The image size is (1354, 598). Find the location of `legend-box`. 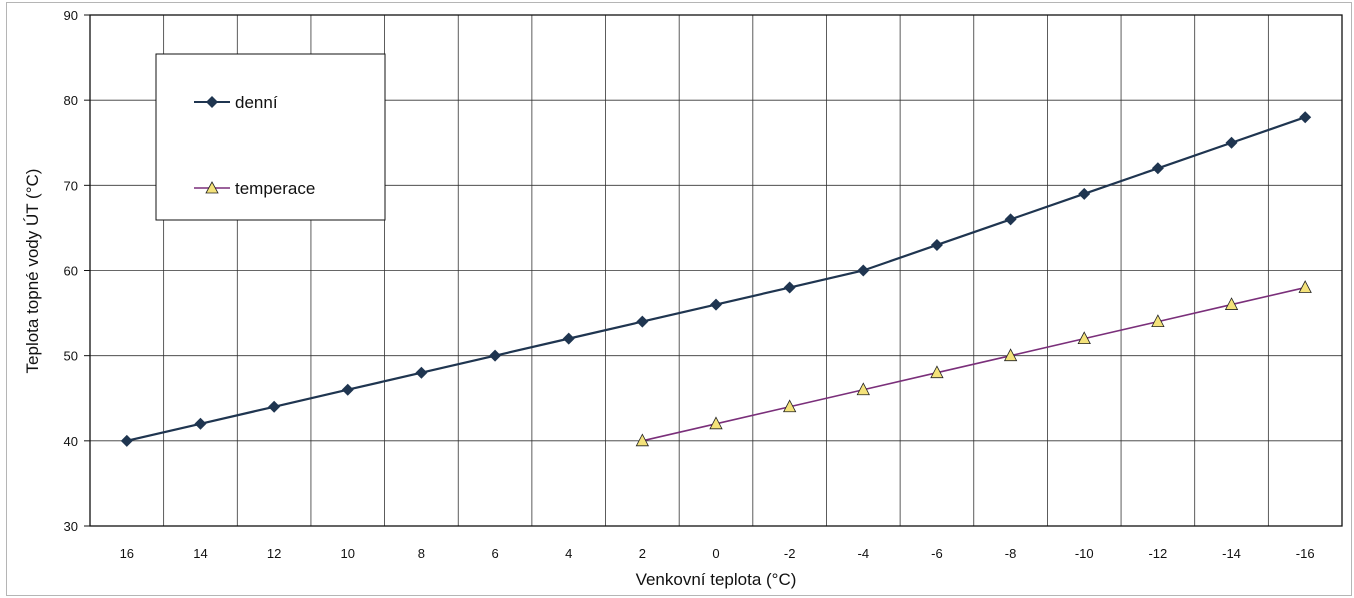

legend-box is located at coordinates (270, 137).